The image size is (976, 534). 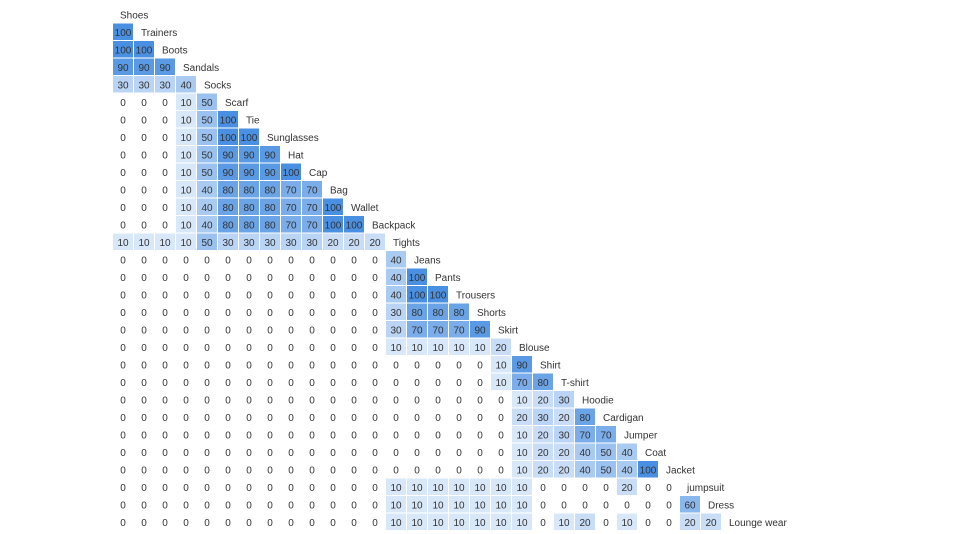 What do you see at coordinates (201, 68) in the screenshot?
I see `row-label: Sandals` at bounding box center [201, 68].